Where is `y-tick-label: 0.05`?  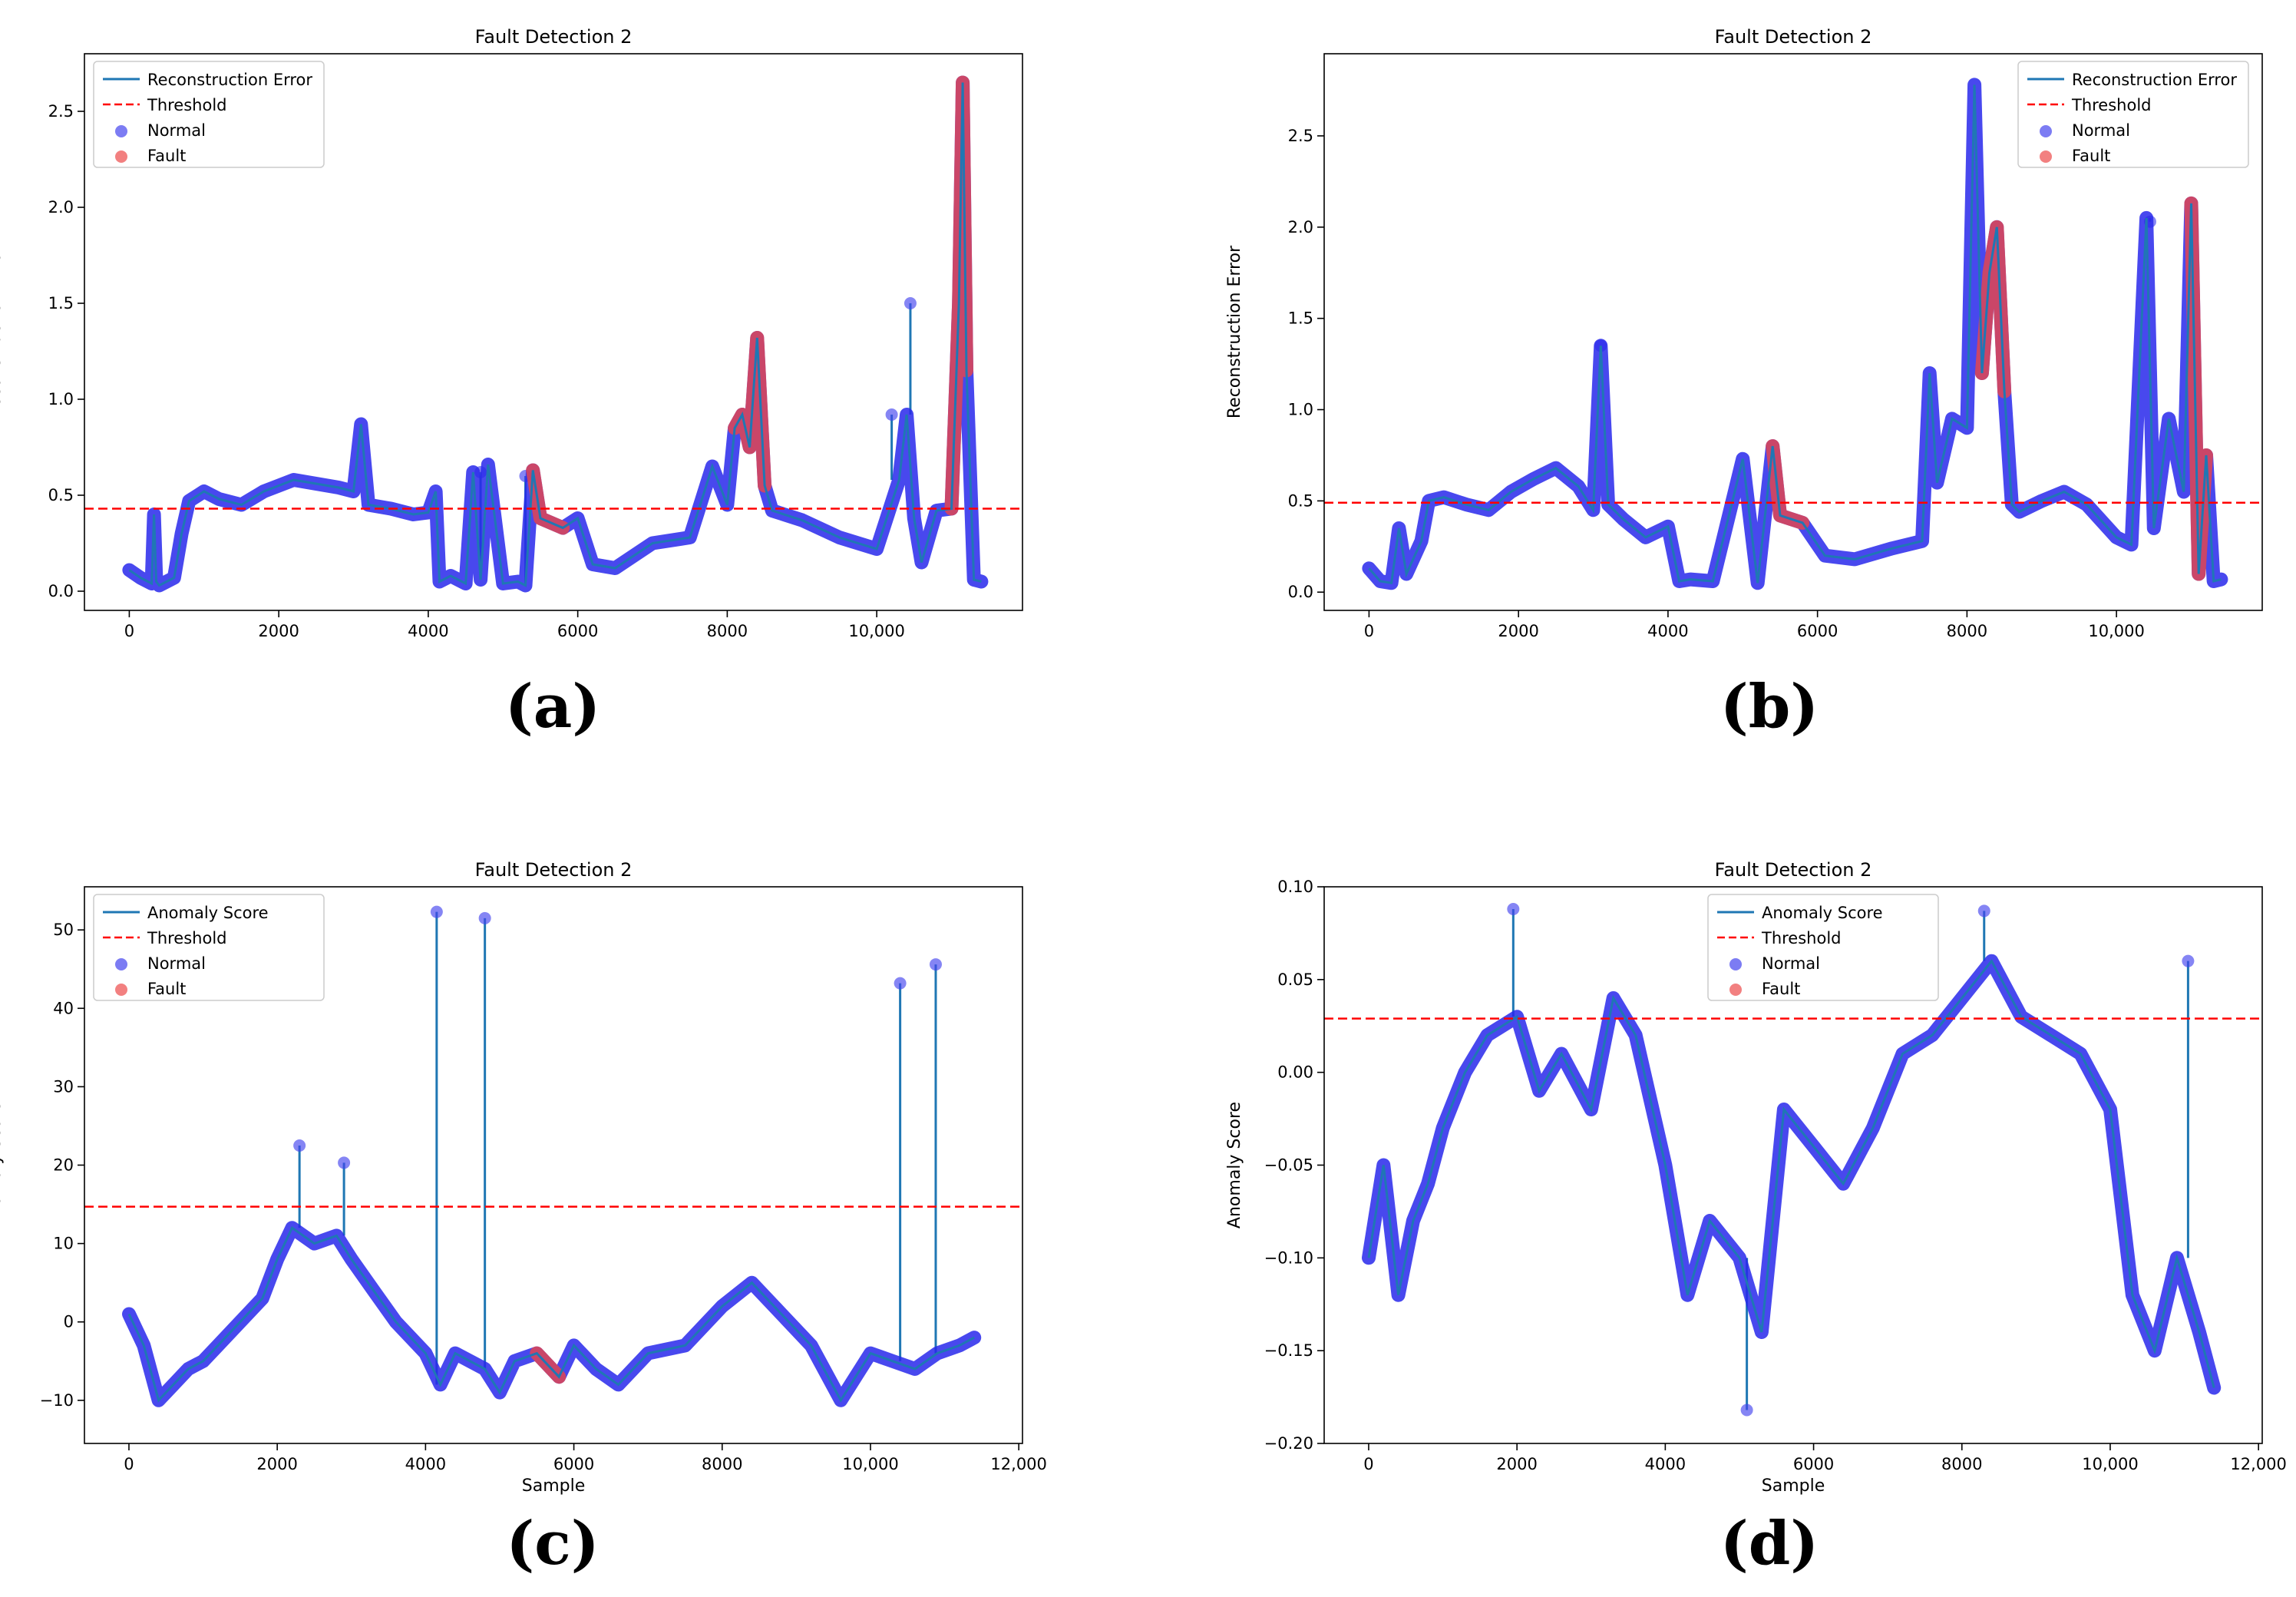
y-tick-label: 0.05 is located at coordinates (1295, 980).